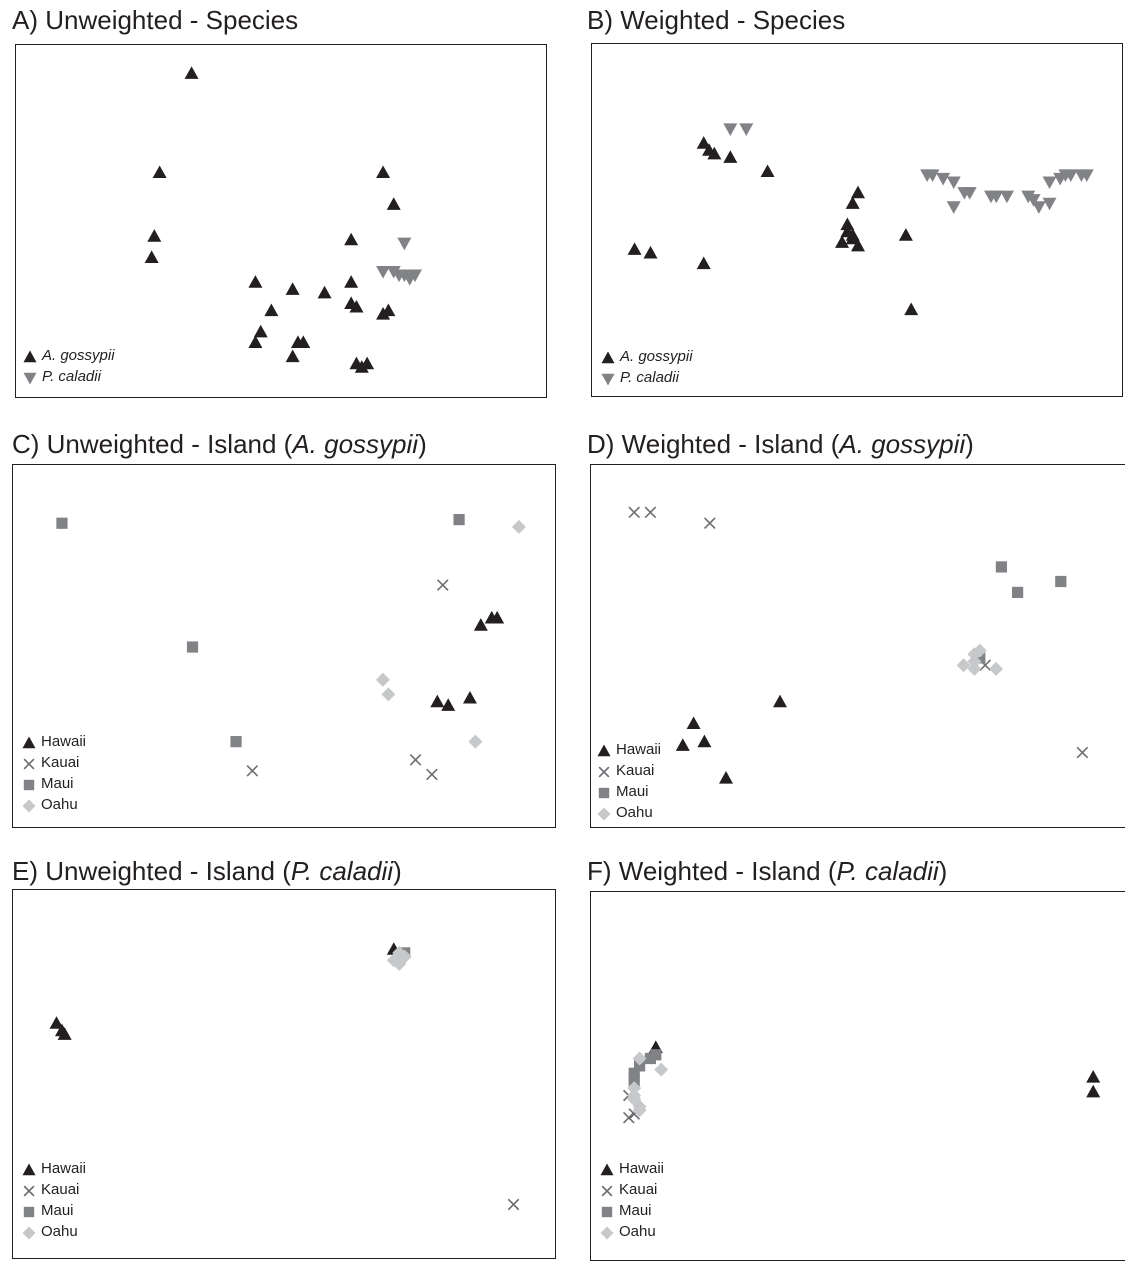 The width and height of the screenshot is (1125, 1262). What do you see at coordinates (716, 20) in the screenshot?
I see `chart-title: B) Weighted - Species` at bounding box center [716, 20].